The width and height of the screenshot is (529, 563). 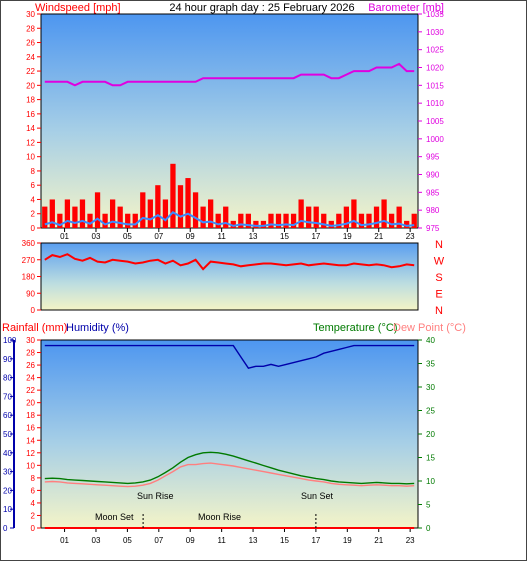 What do you see at coordinates (96, 236) in the screenshot?
I see `x-tick-label: 03` at bounding box center [96, 236].